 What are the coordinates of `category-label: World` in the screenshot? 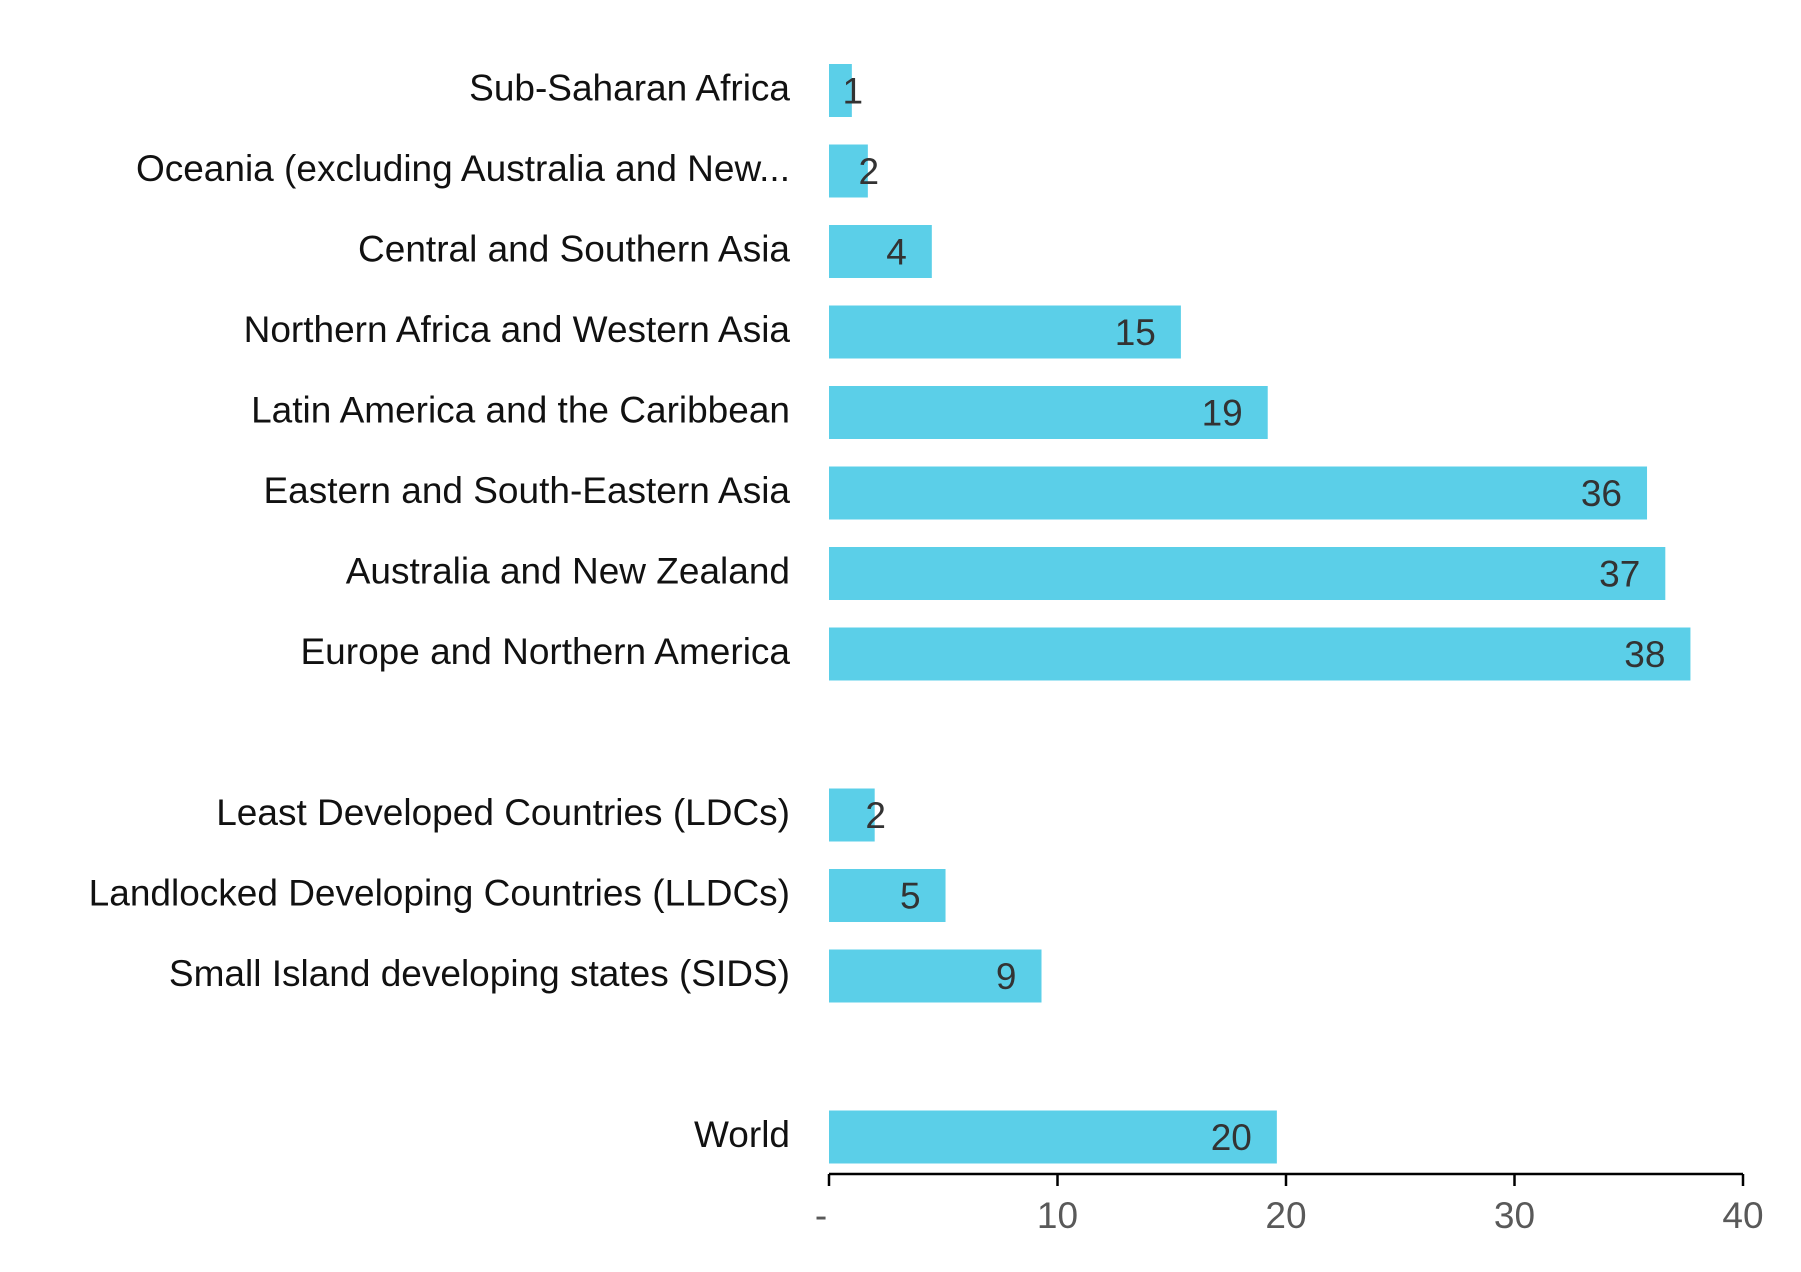 It's located at (742, 1134).